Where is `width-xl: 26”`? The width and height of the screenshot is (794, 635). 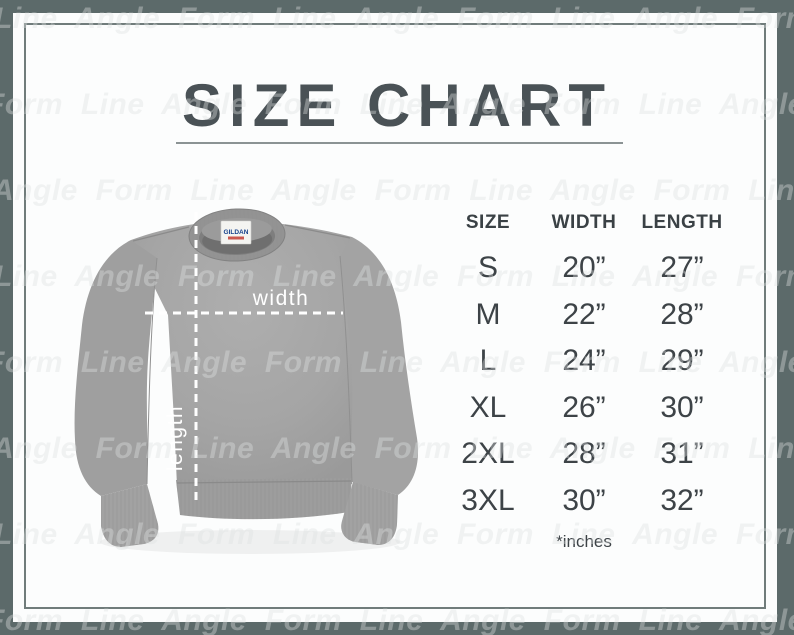 width-xl: 26” is located at coordinates (584, 407).